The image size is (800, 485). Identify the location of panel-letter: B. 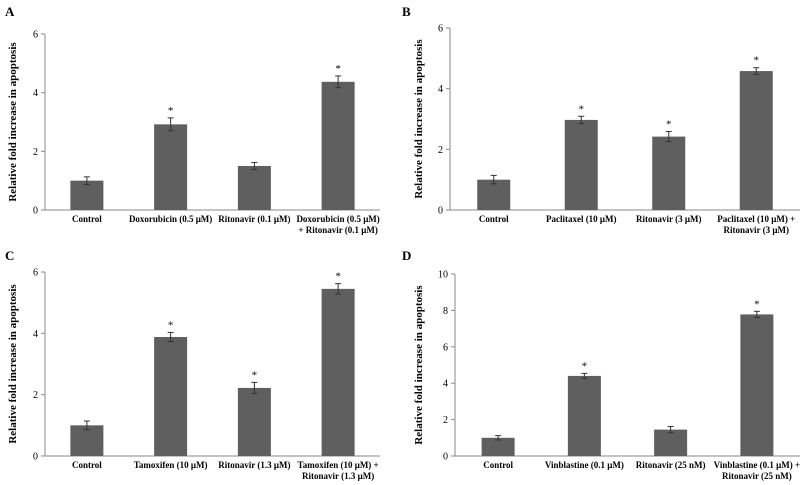
(406, 11).